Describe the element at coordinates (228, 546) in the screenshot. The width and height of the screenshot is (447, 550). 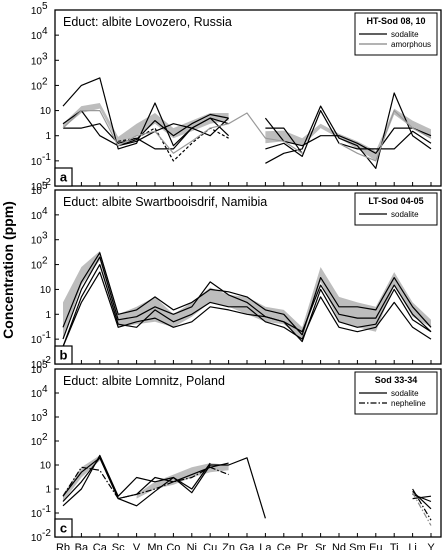
I see `x-tick-label: Zn` at that location.